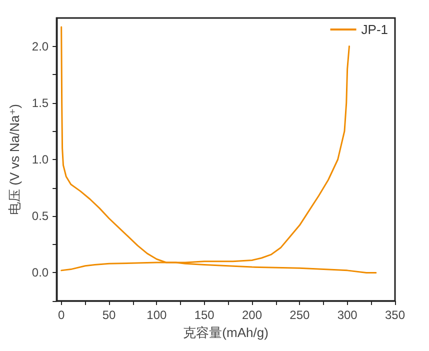 The width and height of the screenshot is (429, 351). Describe the element at coordinates (374, 29) in the screenshot. I see `legend-label: JP-1` at that location.